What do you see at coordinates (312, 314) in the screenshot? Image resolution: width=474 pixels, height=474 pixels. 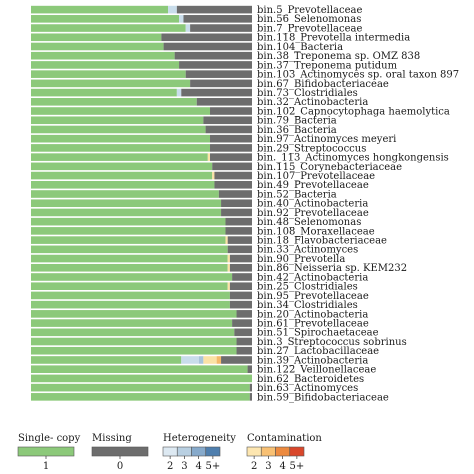 I see `bin-label: bin.20_Actinobacteria` at bounding box center [312, 314].